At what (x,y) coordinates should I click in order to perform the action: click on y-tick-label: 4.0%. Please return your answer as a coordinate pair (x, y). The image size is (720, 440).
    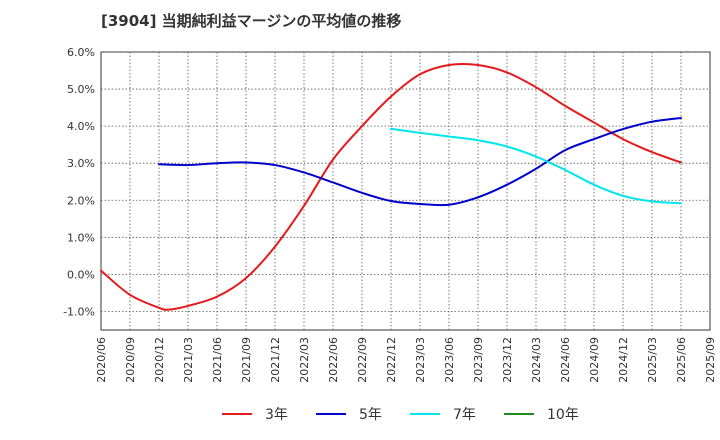
    Looking at the image, I should click on (81, 126).